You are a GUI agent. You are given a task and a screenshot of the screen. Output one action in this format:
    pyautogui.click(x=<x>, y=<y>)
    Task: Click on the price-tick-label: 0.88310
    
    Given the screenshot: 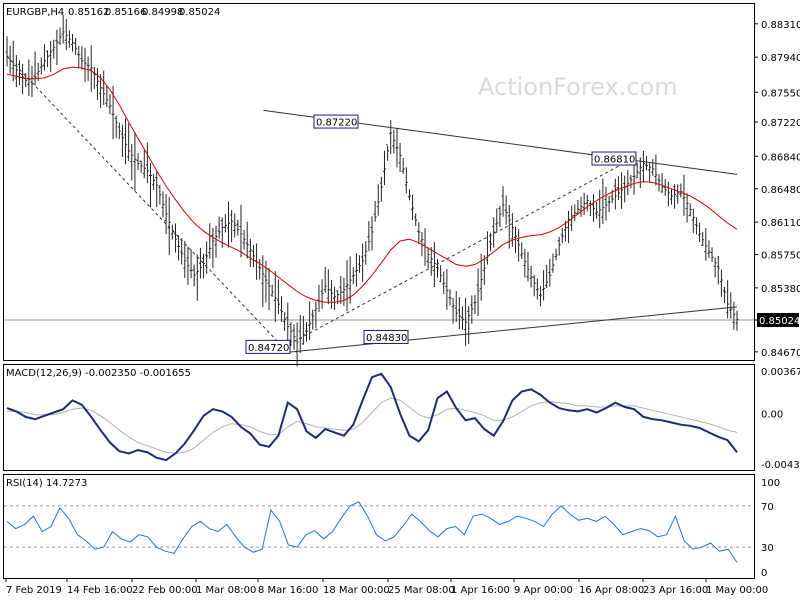 What is the action you would take?
    pyautogui.click(x=780, y=25)
    